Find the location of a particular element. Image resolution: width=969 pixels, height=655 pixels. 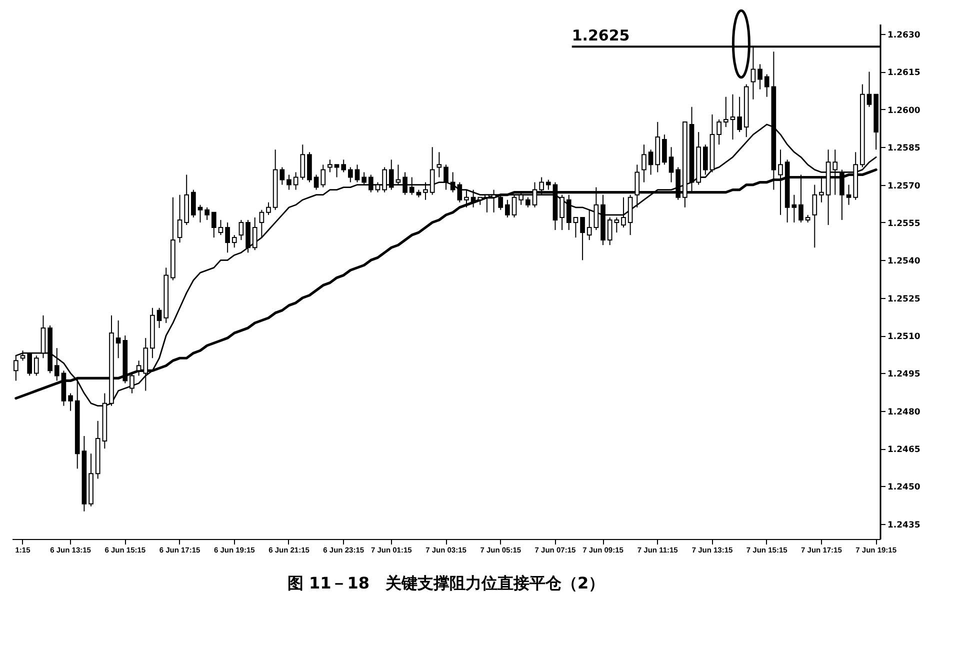

y-tick-label: 1.2540 is located at coordinates (904, 261).